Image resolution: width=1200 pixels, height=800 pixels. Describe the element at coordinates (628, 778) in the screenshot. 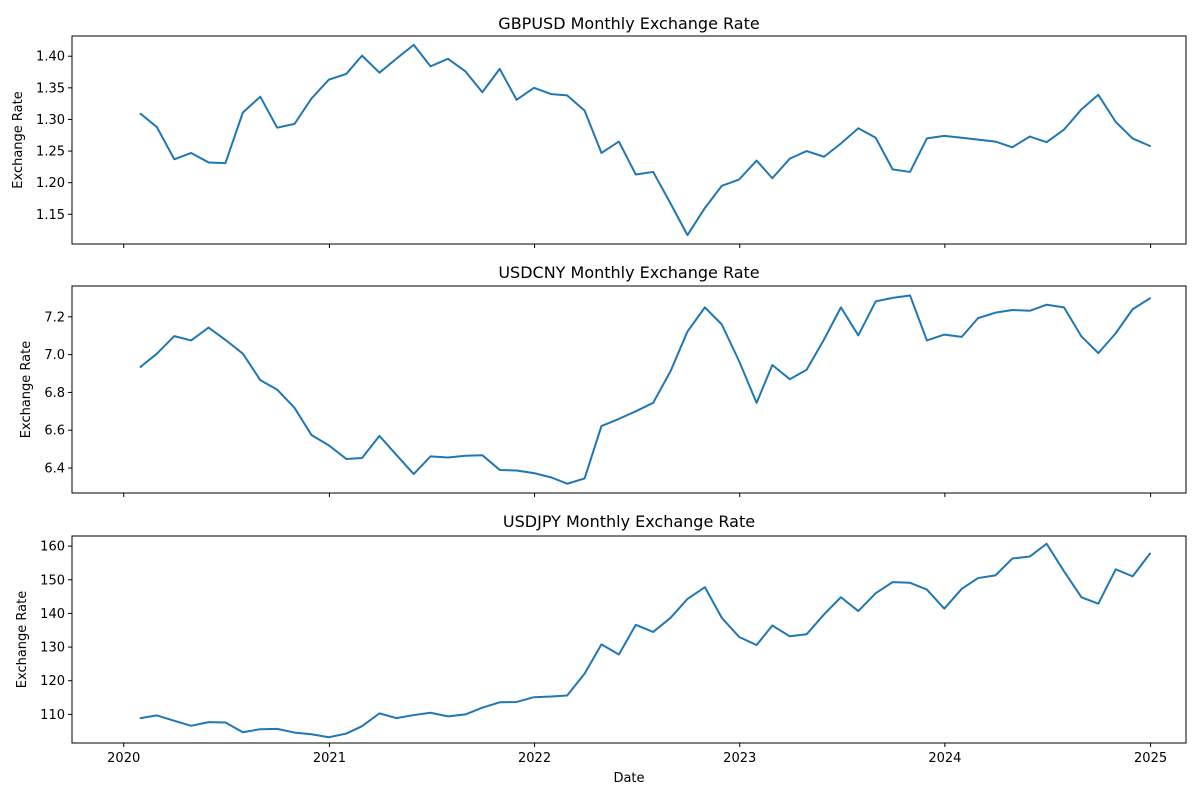

I see `x-axis-label: Date` at that location.